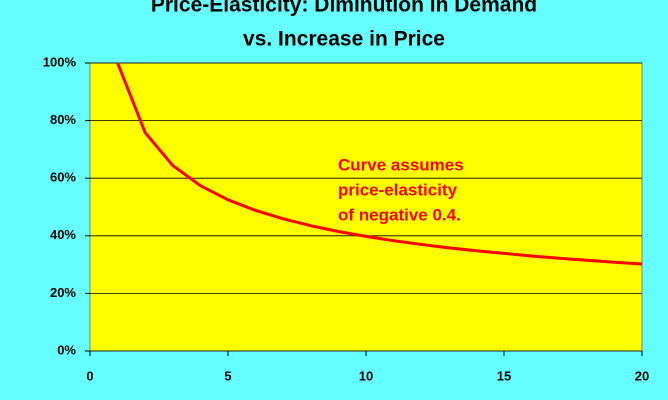 This screenshot has width=668, height=400. Describe the element at coordinates (504, 375) in the screenshot. I see `x-tick-label: 15` at that location.